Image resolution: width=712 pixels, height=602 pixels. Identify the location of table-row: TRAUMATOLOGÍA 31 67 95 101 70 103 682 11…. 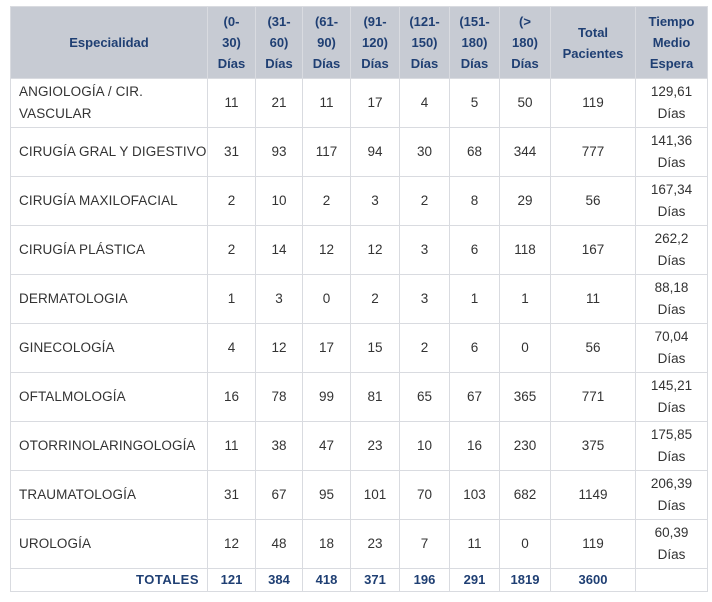
(359, 495).